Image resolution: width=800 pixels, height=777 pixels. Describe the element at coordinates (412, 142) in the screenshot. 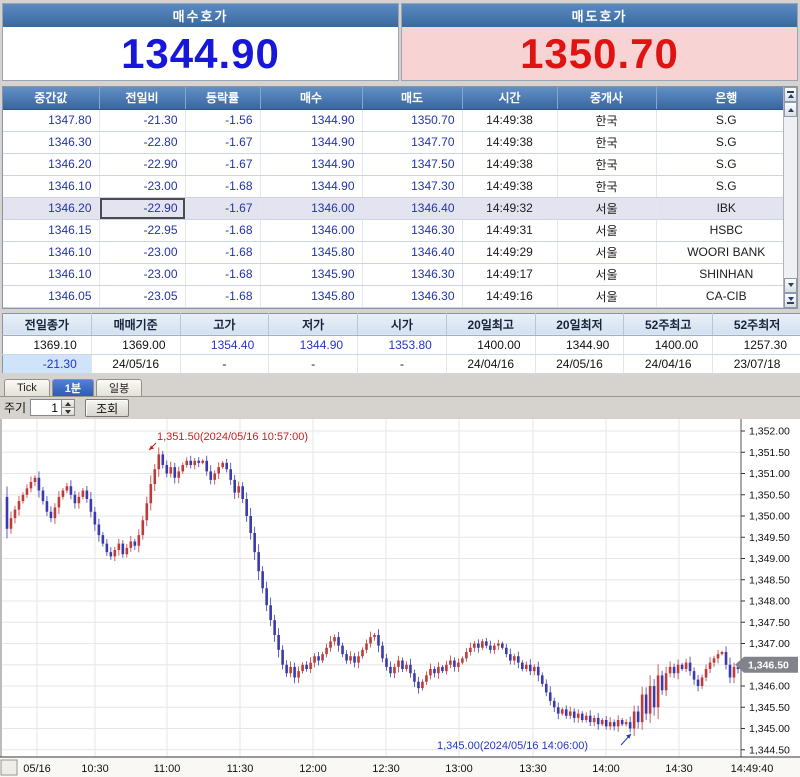

I see `trade-cell: 1347.70` at that location.